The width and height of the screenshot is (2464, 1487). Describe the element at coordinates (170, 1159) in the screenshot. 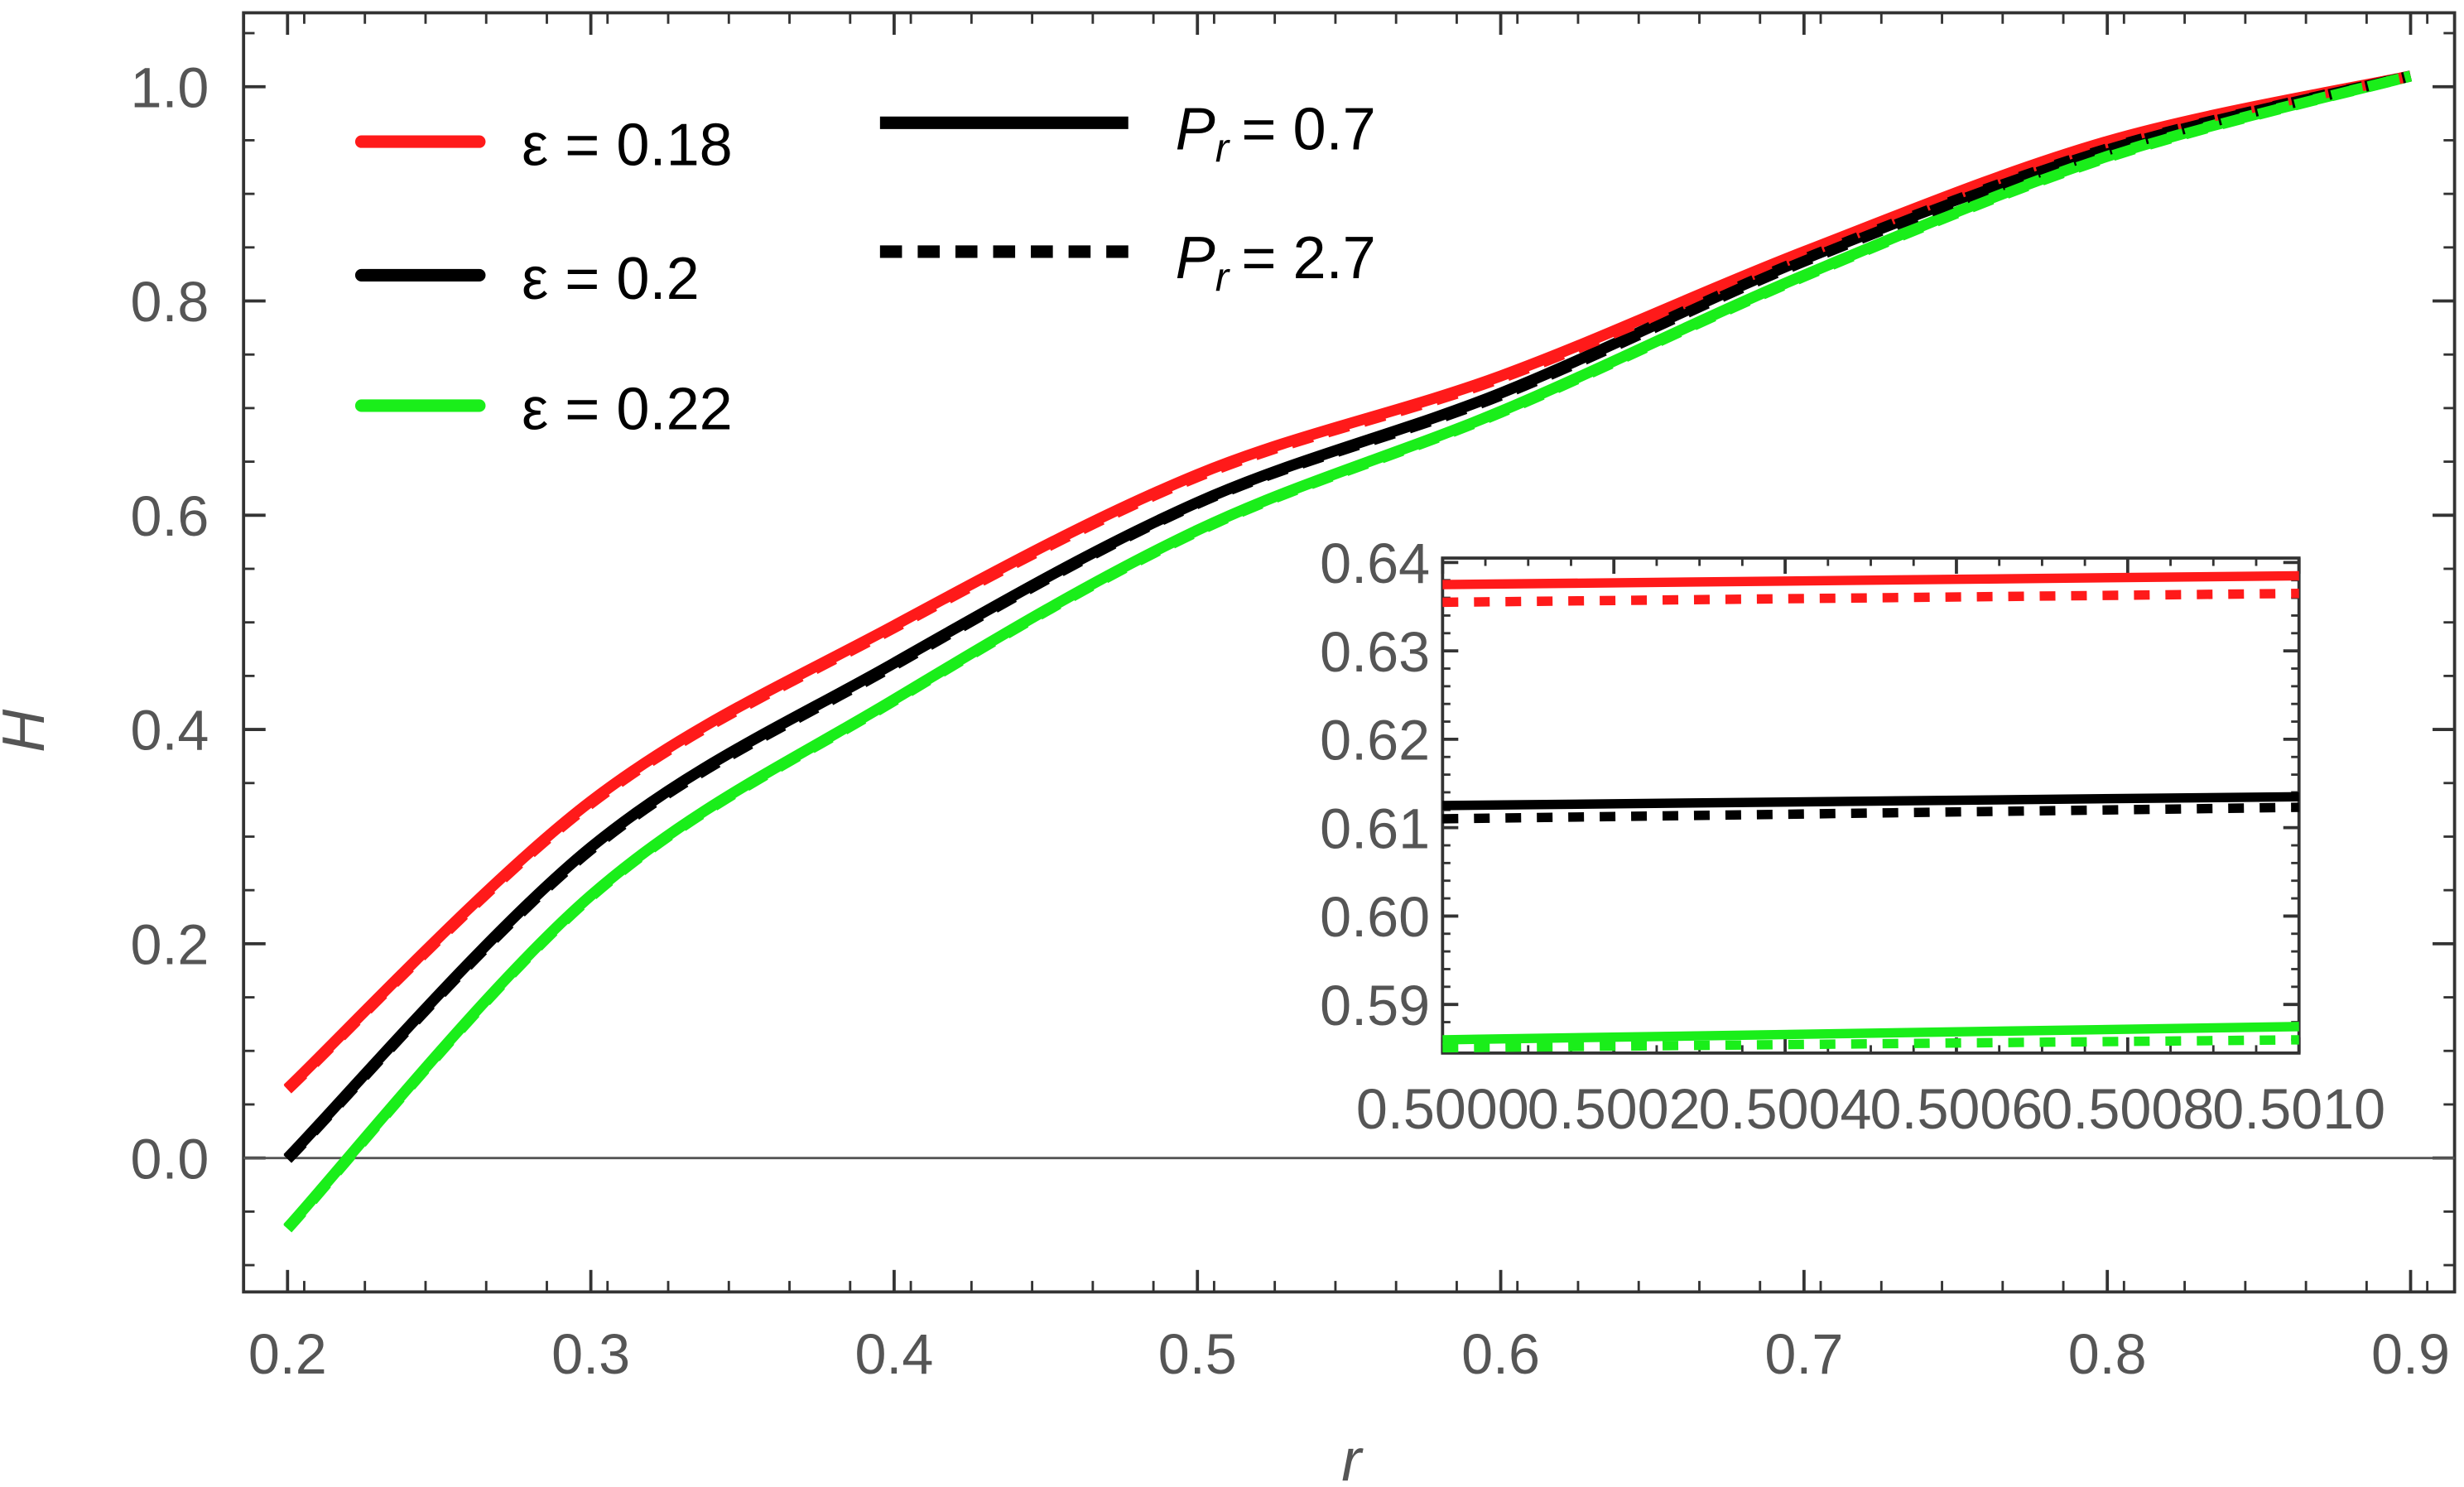

I see `y-tick-label: 0.0` at that location.